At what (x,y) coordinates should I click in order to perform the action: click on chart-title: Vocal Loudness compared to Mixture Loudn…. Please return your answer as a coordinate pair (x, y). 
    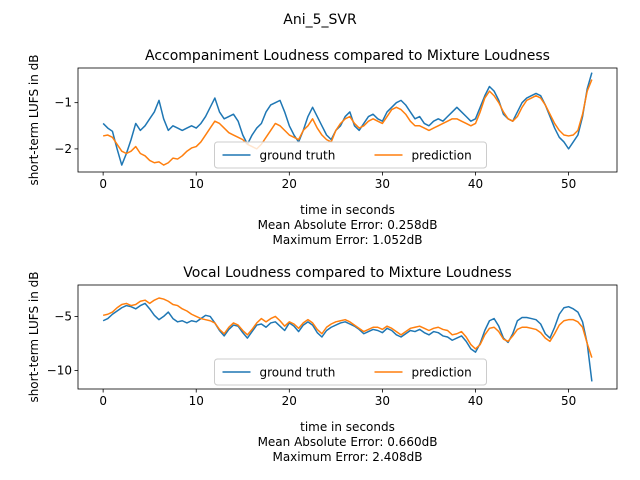
    Looking at the image, I should click on (347, 273).